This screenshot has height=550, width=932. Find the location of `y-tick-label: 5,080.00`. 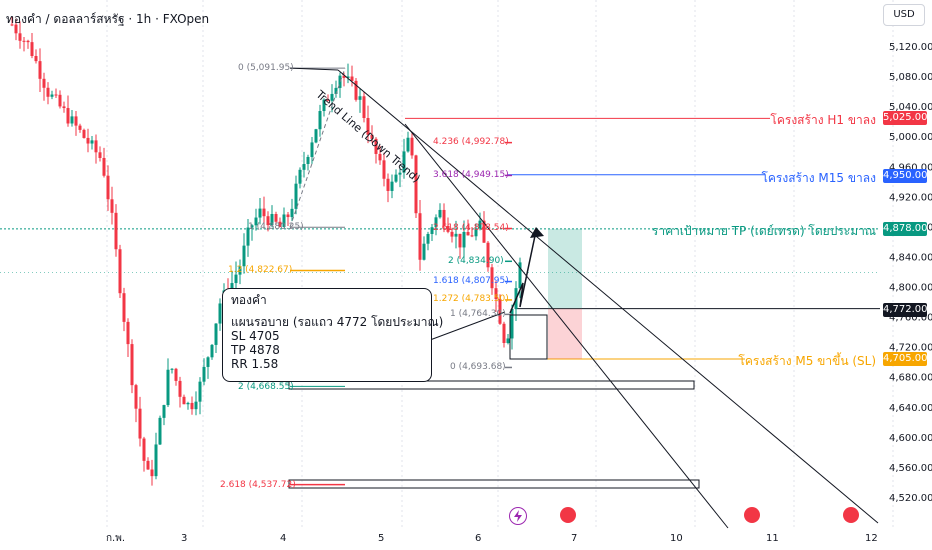

y-tick-label: 5,080.00 is located at coordinates (910, 77).